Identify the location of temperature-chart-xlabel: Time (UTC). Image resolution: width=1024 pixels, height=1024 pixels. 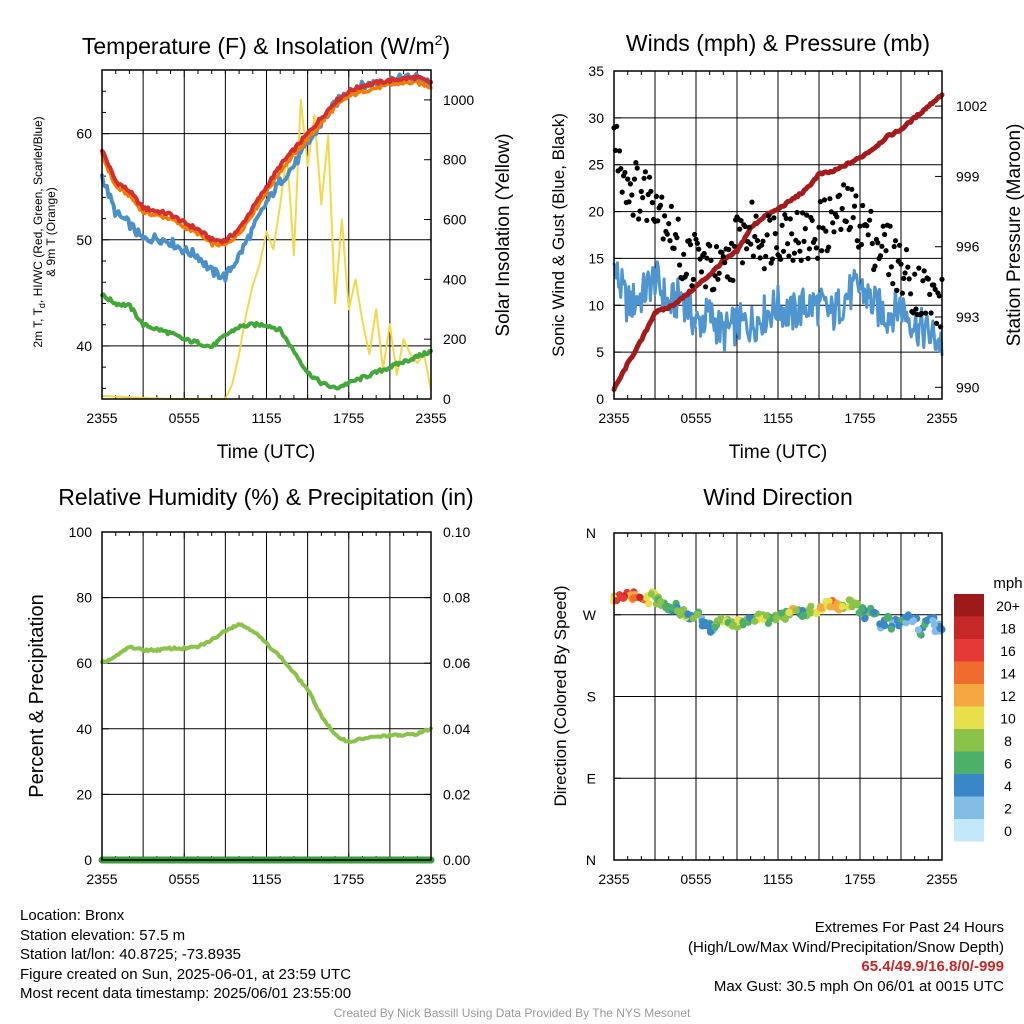
(266, 452).